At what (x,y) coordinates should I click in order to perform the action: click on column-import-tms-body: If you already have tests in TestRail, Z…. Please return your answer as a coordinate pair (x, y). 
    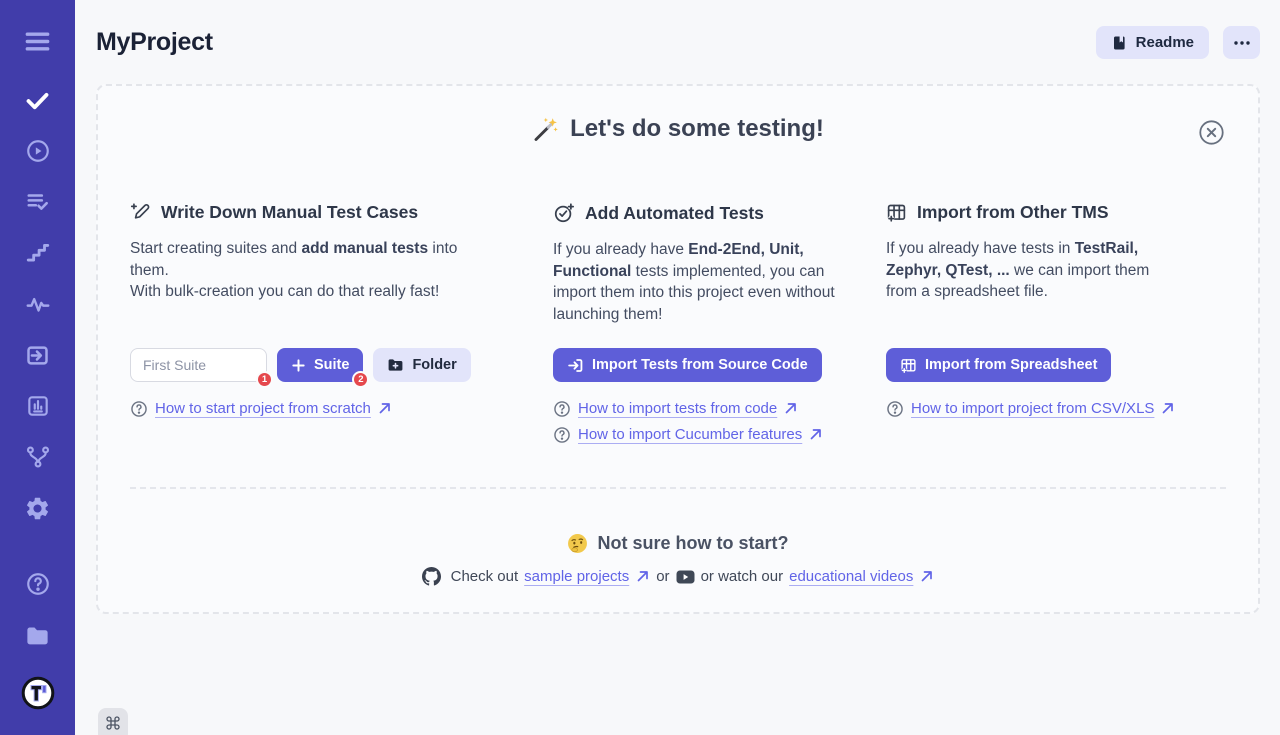
    Looking at the image, I should click on (1018, 270).